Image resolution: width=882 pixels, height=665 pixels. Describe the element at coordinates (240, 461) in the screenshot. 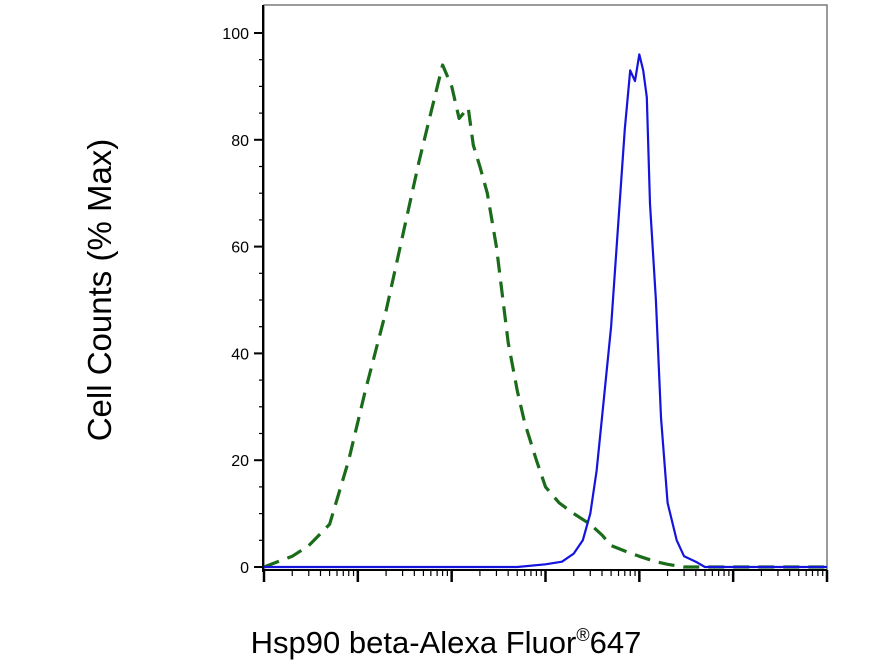

I see `y-tick-label: 20` at that location.